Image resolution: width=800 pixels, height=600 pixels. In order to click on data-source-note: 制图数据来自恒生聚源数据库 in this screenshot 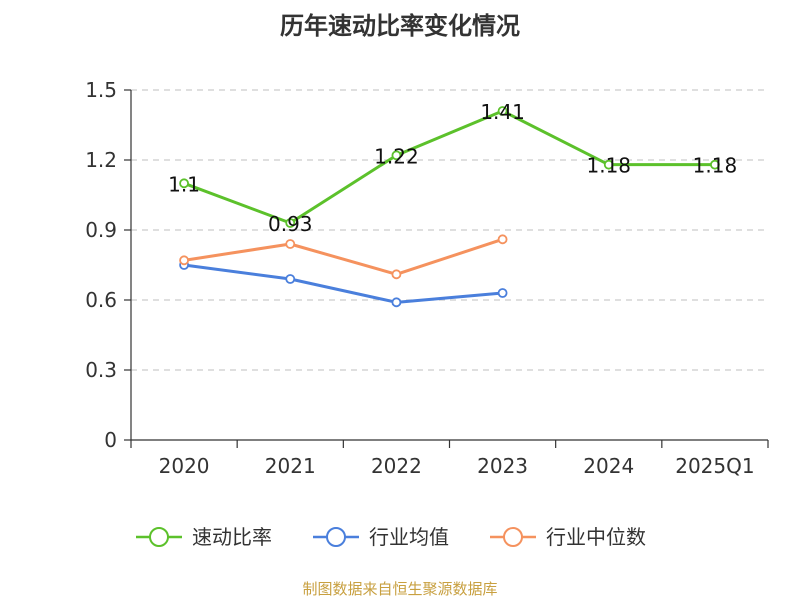, I will do `click(400, 589)`.